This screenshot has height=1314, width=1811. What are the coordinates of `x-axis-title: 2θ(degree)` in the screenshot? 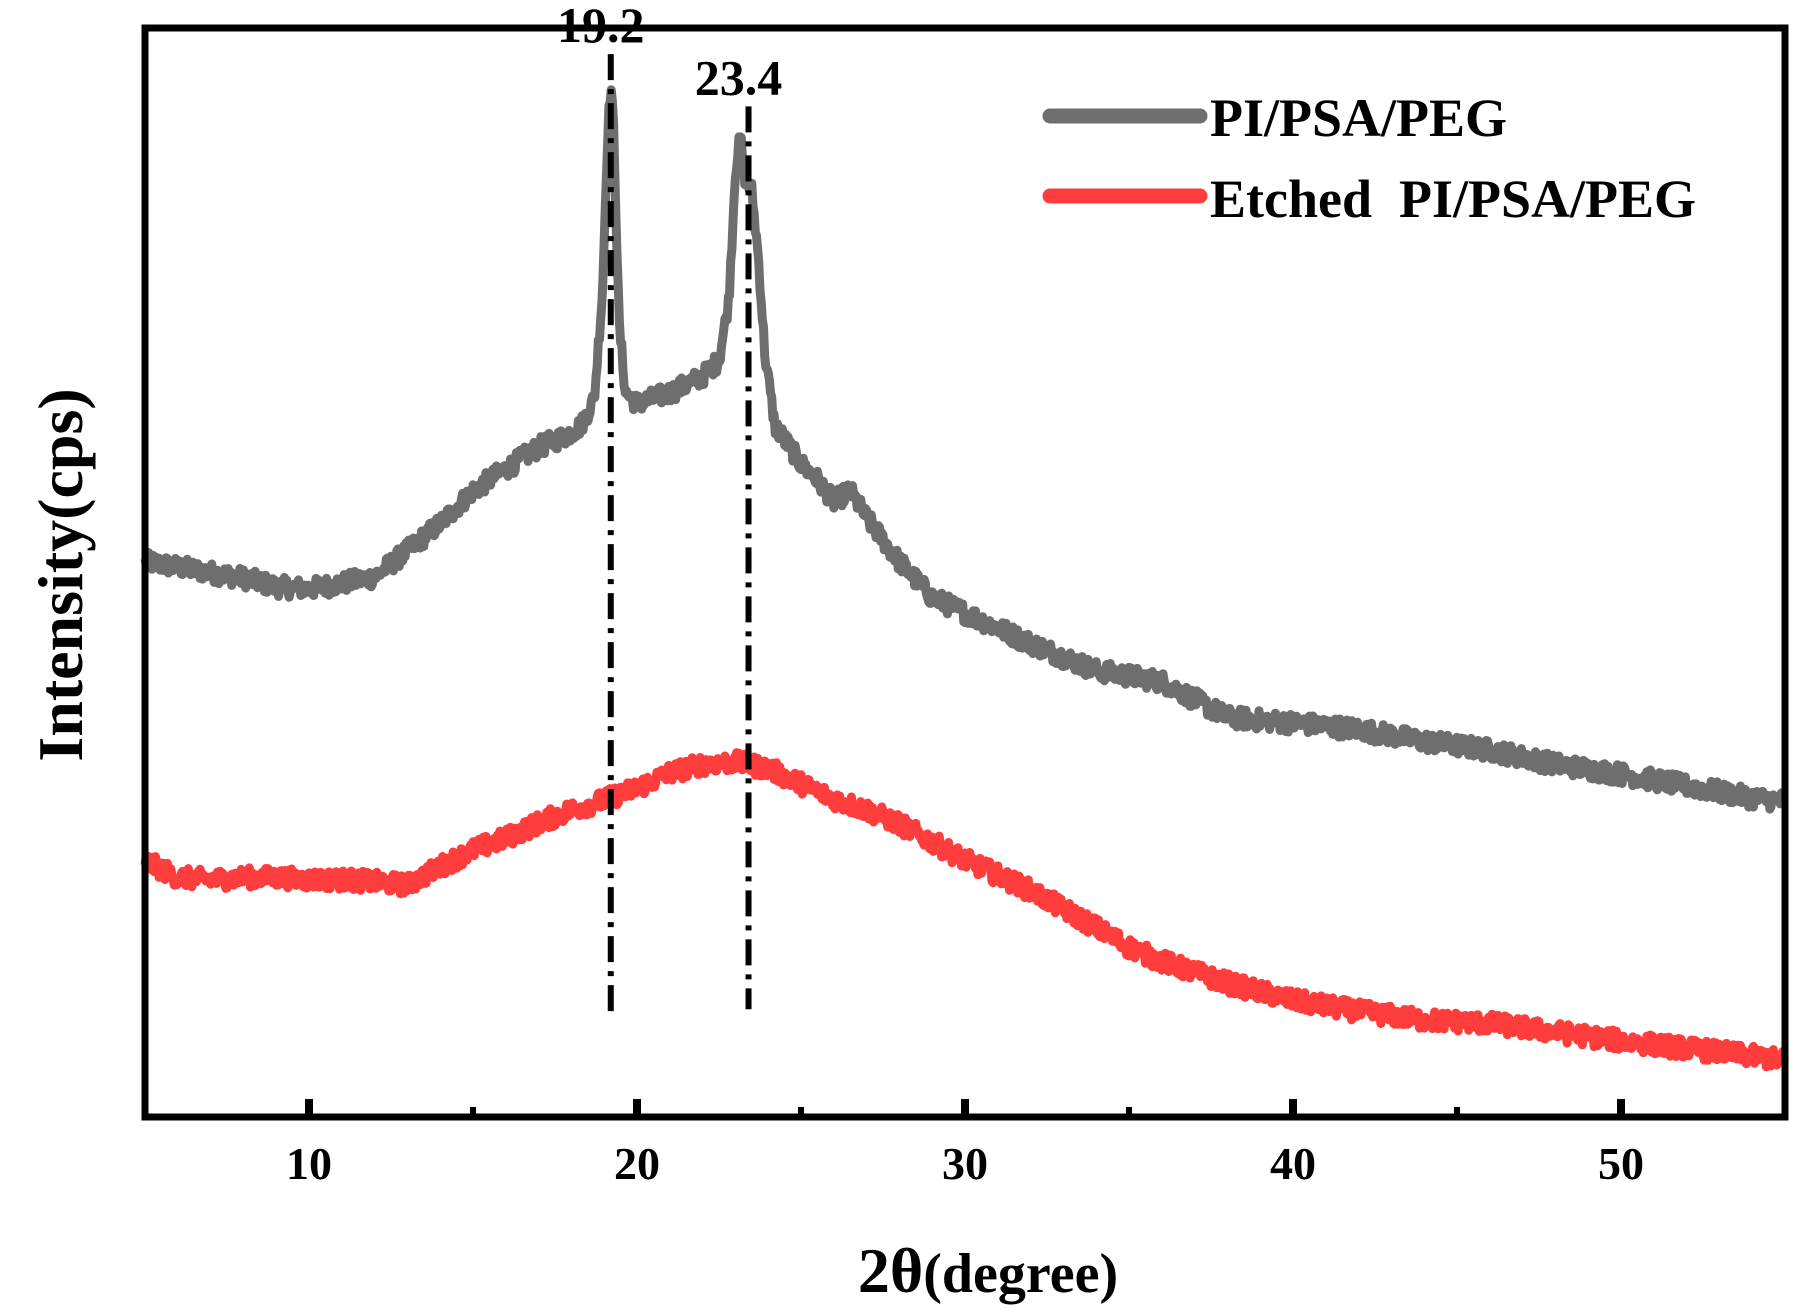 It's located at (988, 1270).